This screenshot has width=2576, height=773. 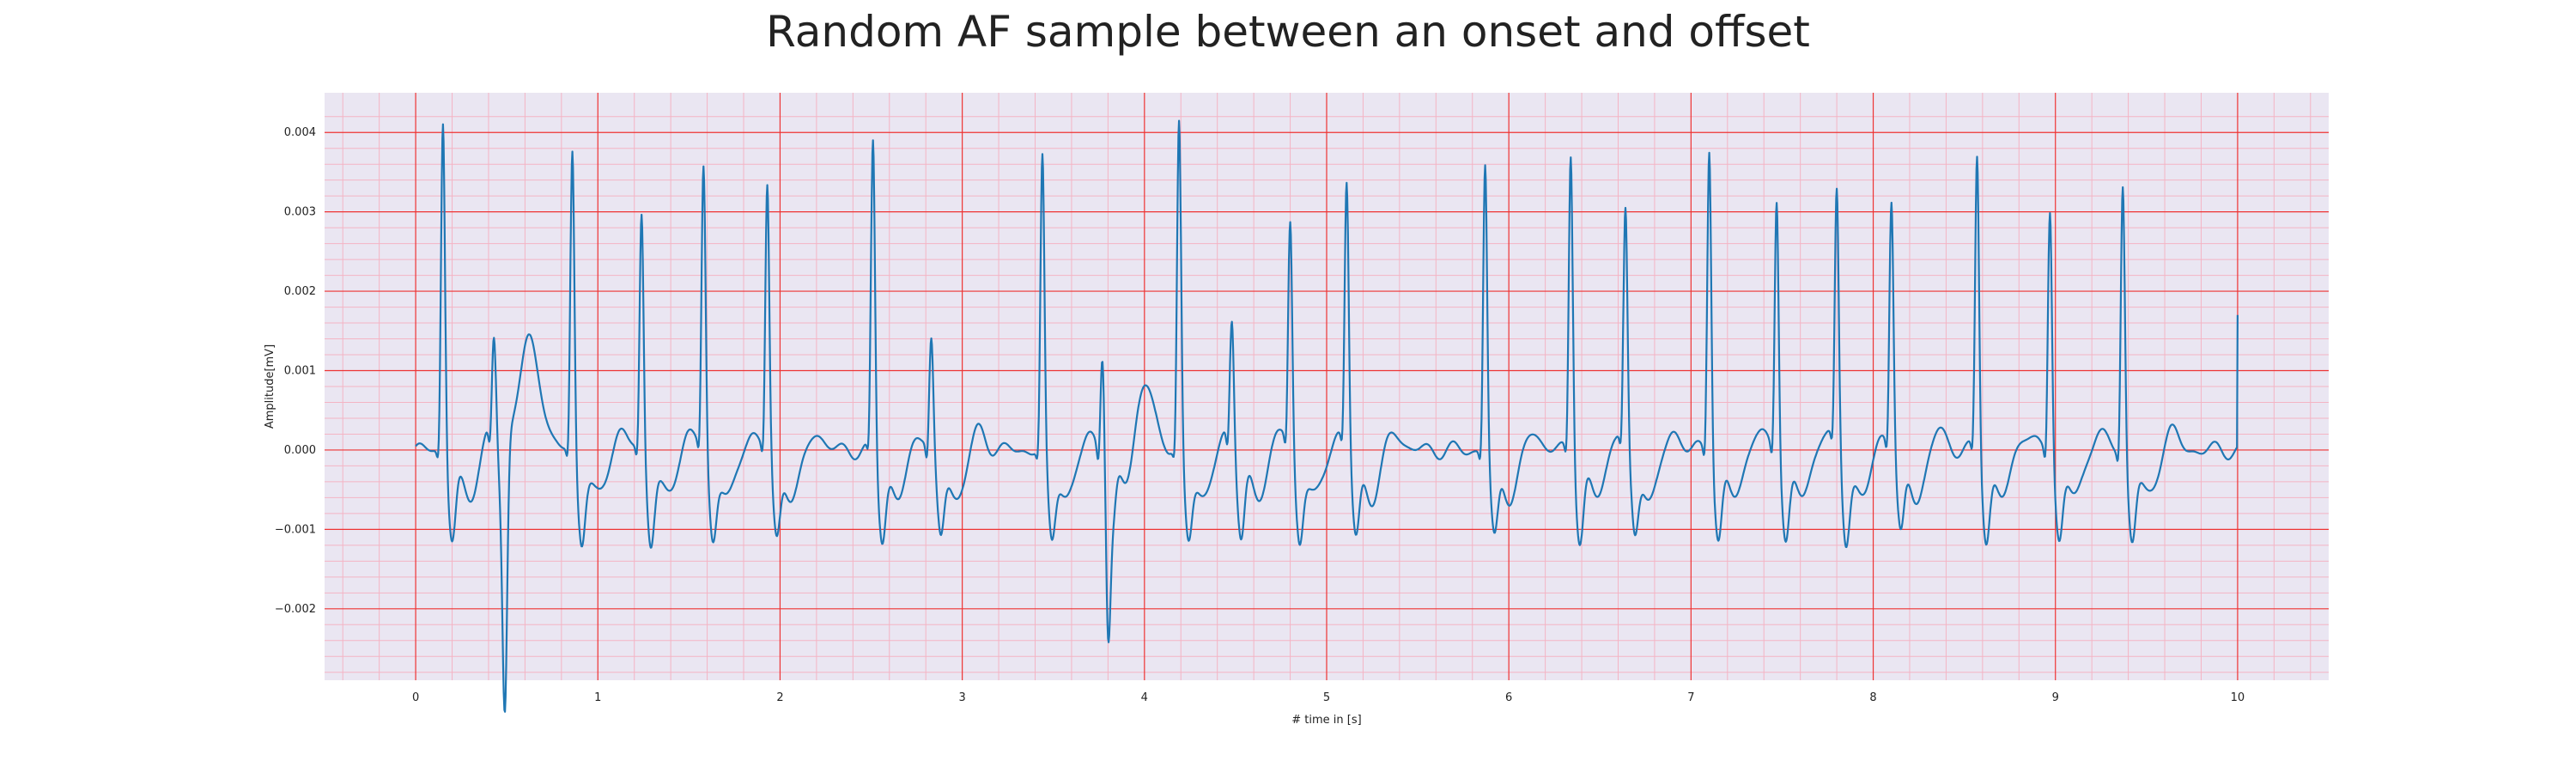 I want to click on y-tick-label: −0.002, so click(x=295, y=609).